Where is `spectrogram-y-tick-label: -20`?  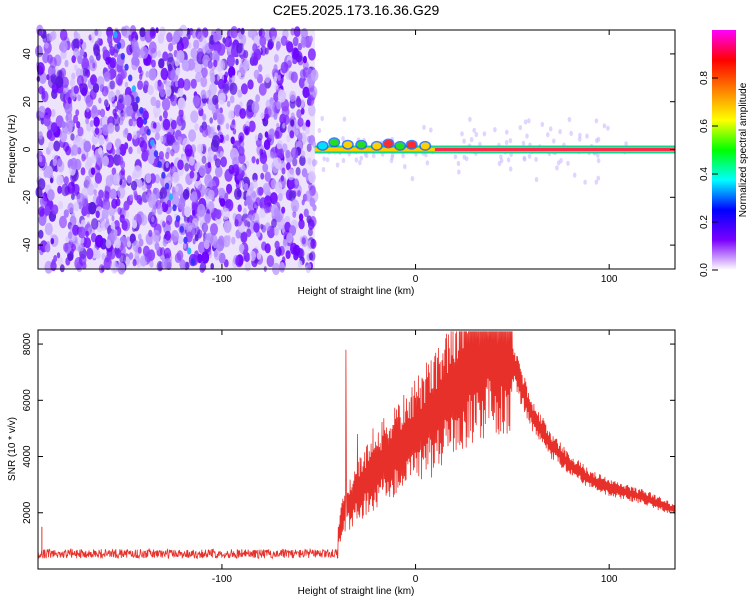
spectrogram-y-tick-label: -20 is located at coordinates (27, 197).